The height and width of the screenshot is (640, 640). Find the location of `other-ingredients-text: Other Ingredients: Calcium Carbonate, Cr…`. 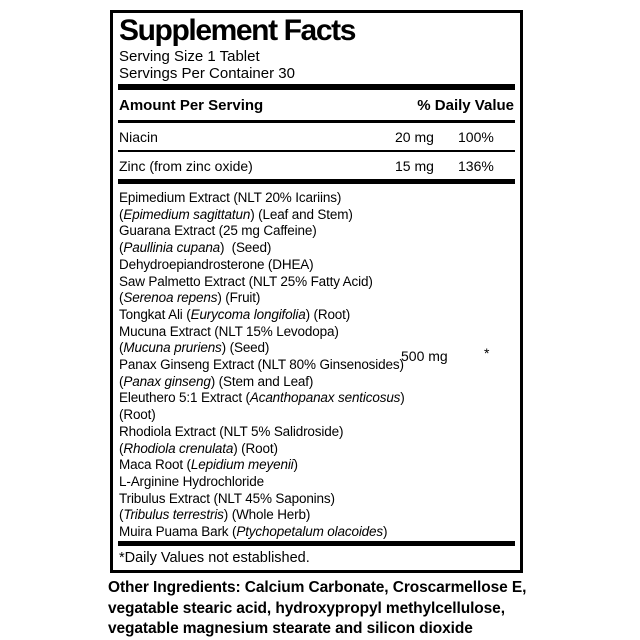

other-ingredients-text: Other Ingredients: Calcium Carbonate, Cr… is located at coordinates (317, 608).